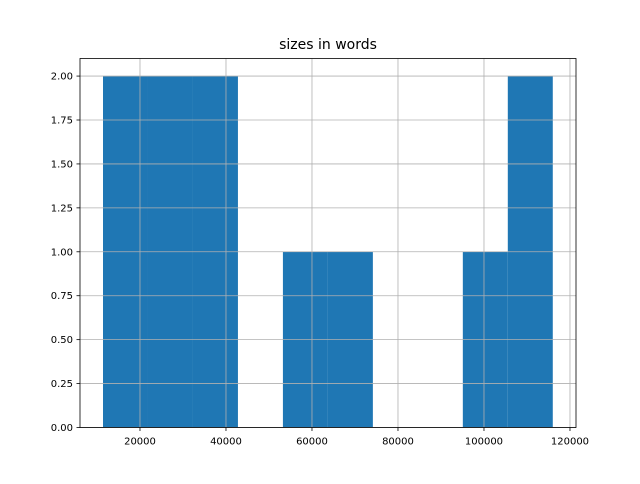 This screenshot has height=484, width=640. What do you see at coordinates (62, 340) in the screenshot?
I see `y-tick-label: 0.50` at bounding box center [62, 340].